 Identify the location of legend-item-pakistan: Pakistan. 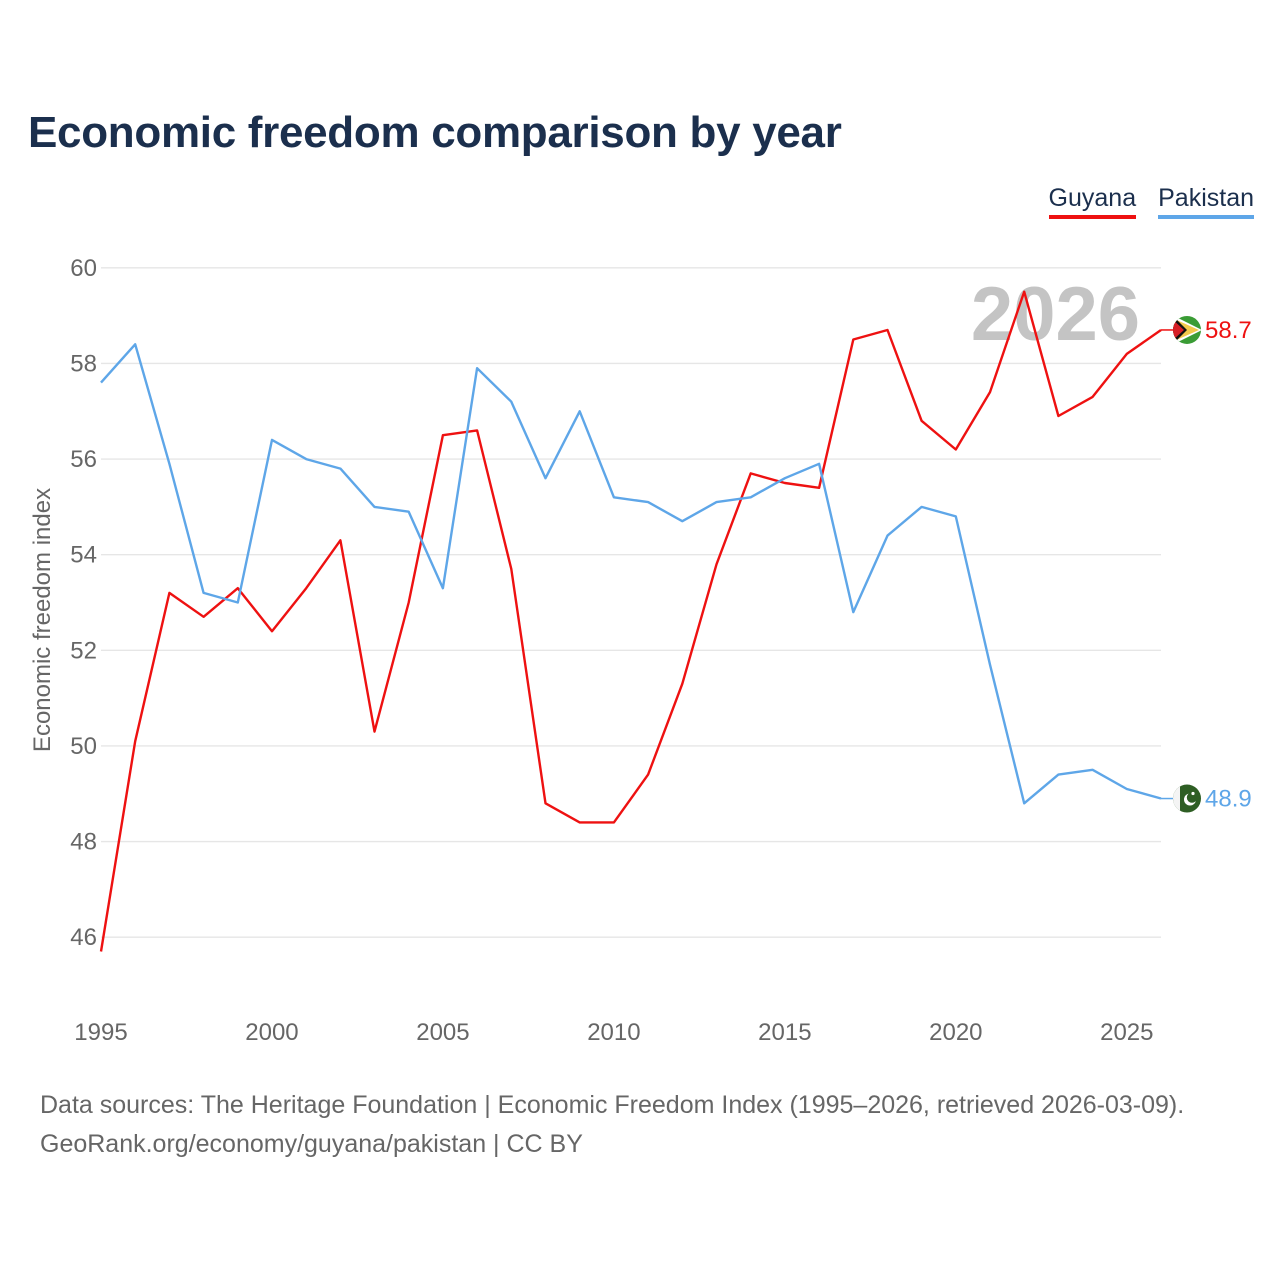
(1206, 201).